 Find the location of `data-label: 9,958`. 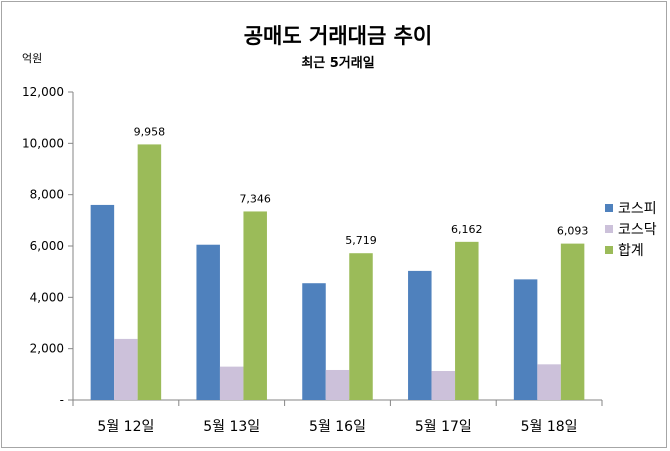

data-label: 9,958 is located at coordinates (150, 131).